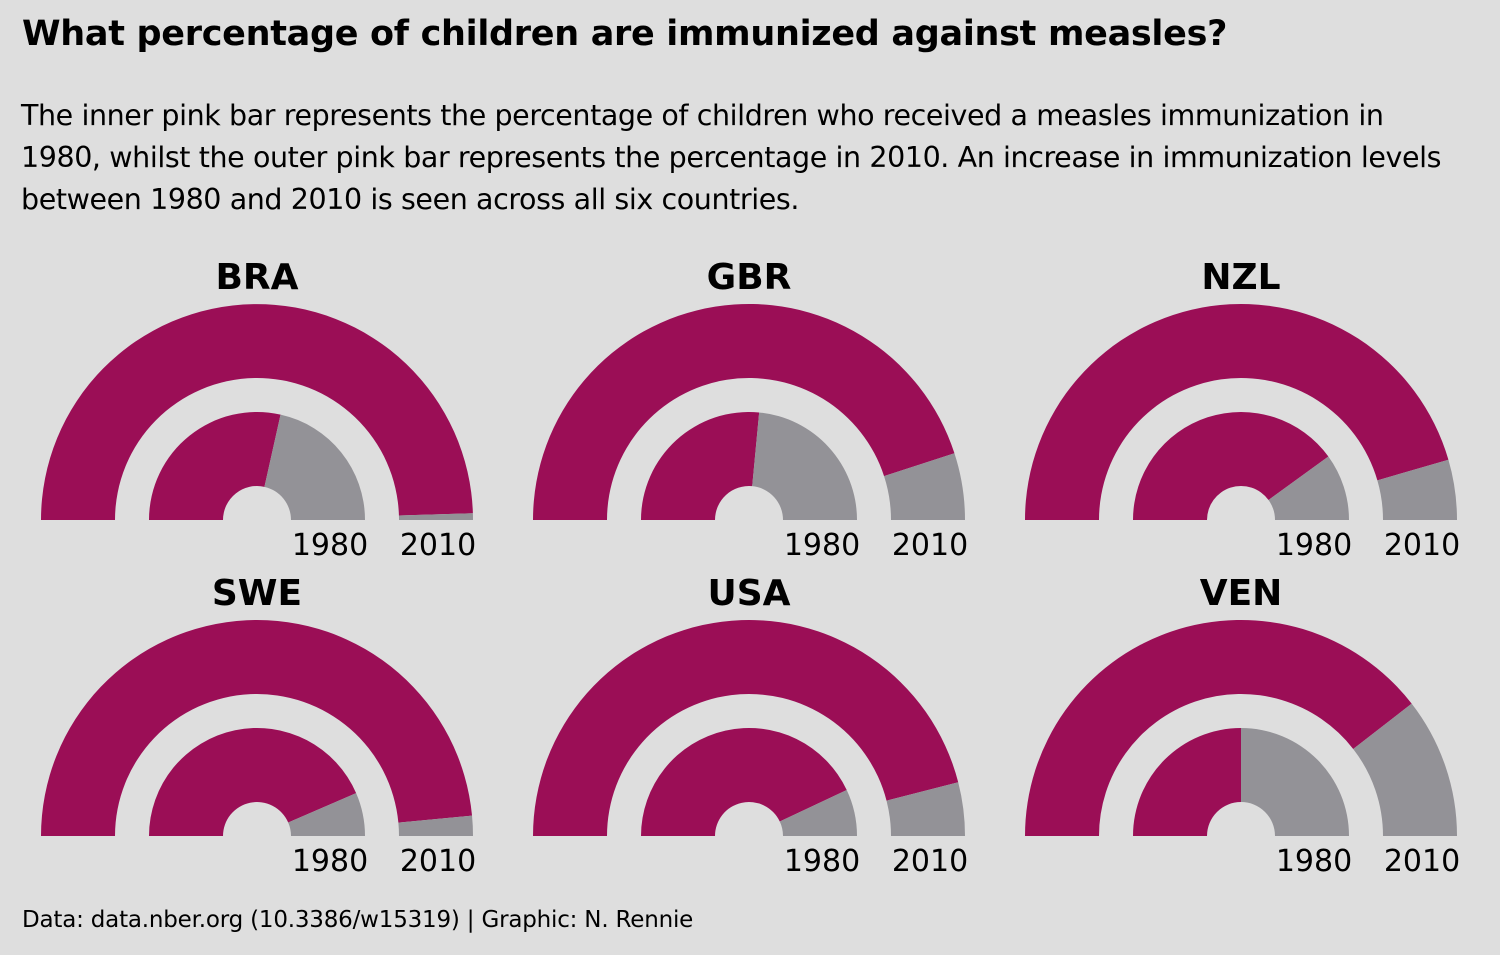 This screenshot has height=955, width=1500. I want to click on panel-usa: USA 1980 2010, so click(750, 726).